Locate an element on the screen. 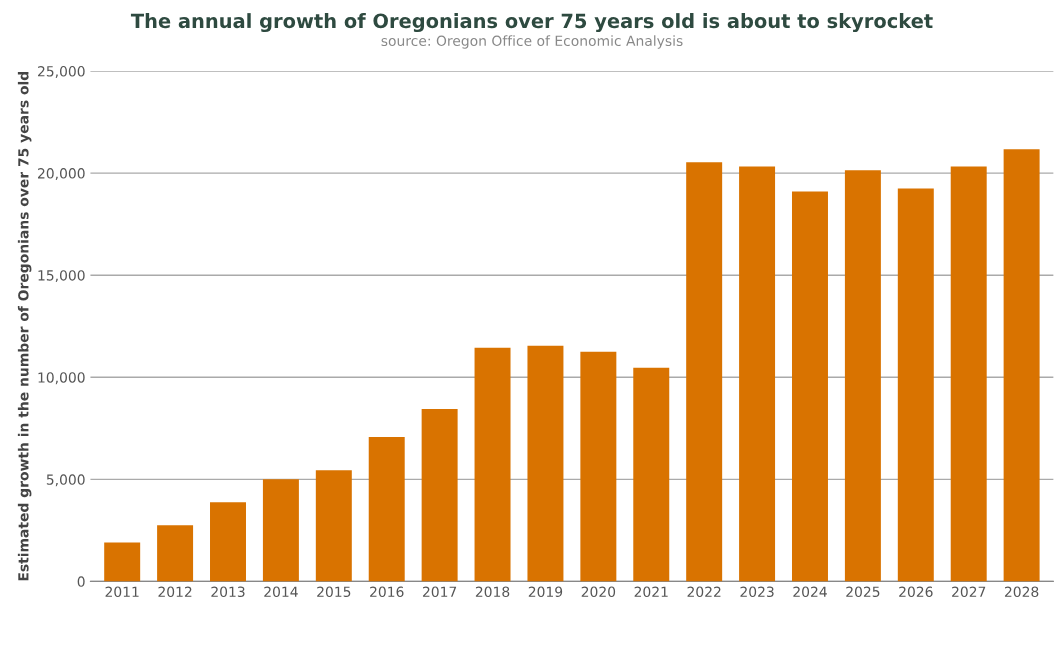  y-tick-label: 20,000 is located at coordinates (61, 174).